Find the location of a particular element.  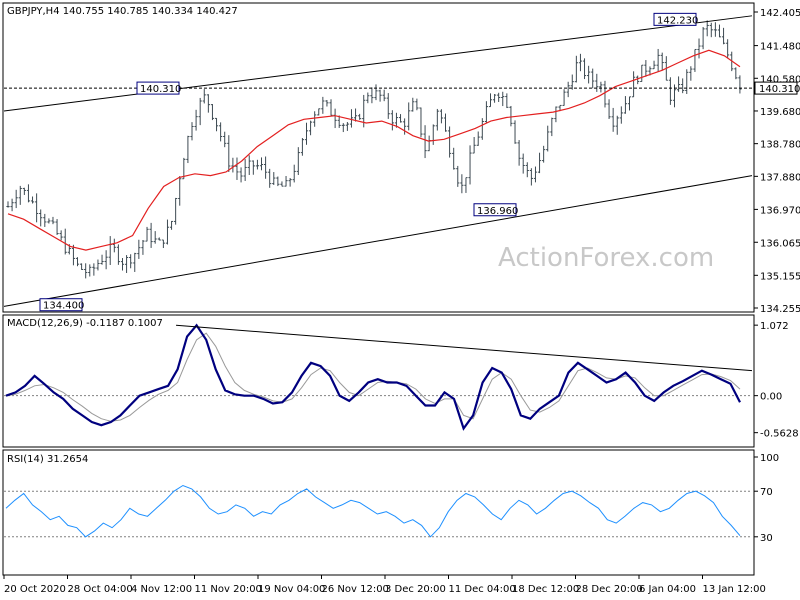

price-annotation: 136.960 is located at coordinates (495, 210).